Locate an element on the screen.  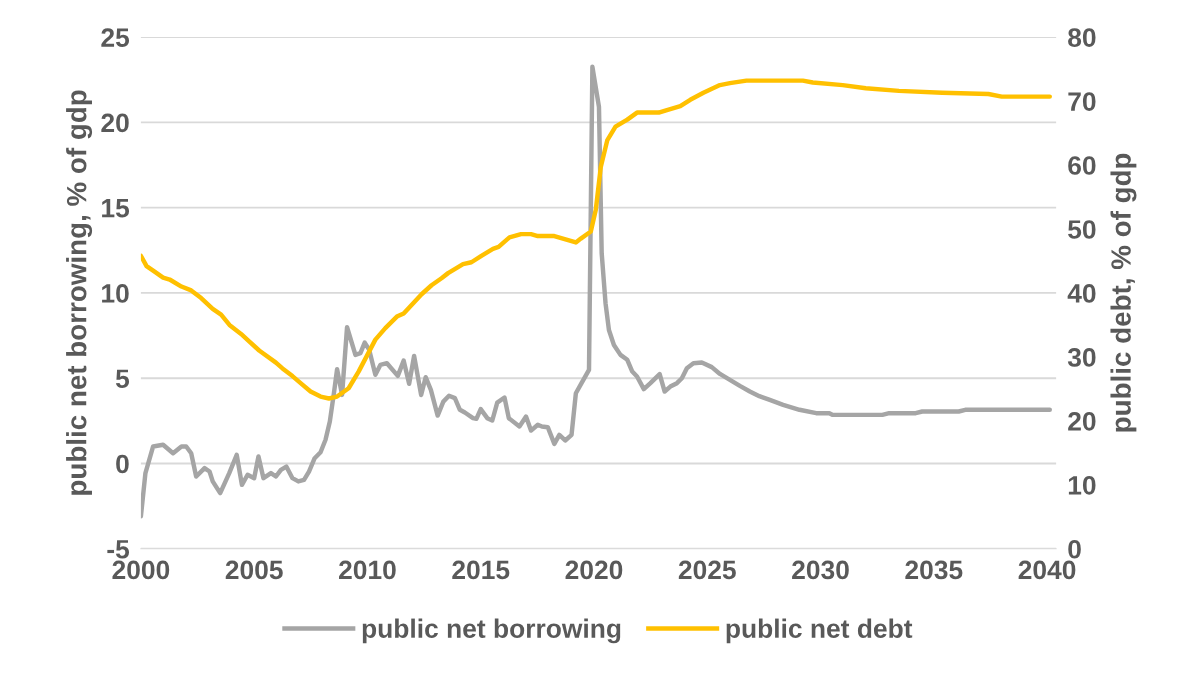
y-axis-title: public net borrowing, % of gdp is located at coordinates (79, 292).